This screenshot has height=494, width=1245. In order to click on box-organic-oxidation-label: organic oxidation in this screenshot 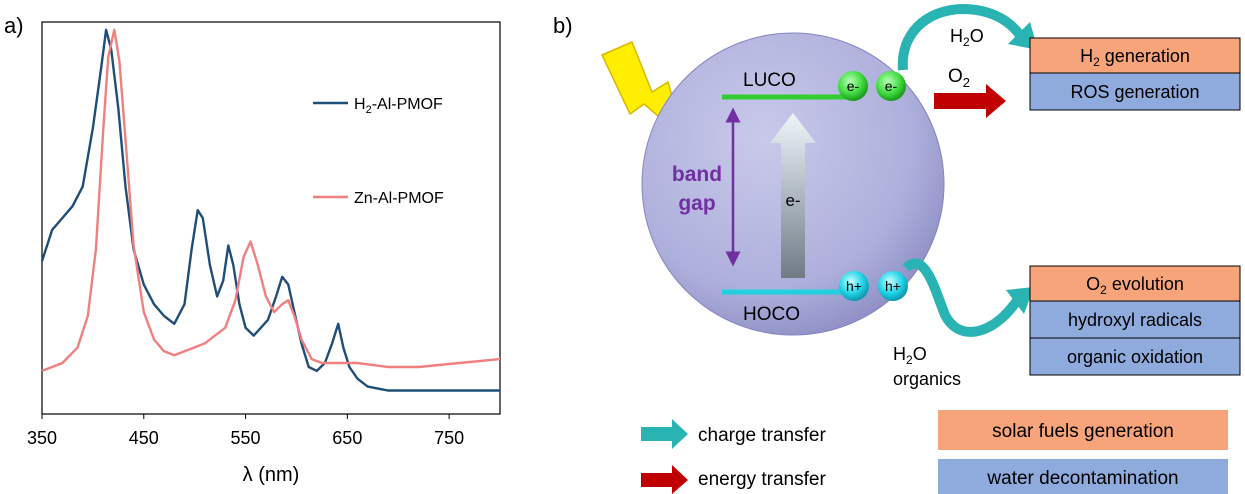, I will do `click(1135, 357)`.